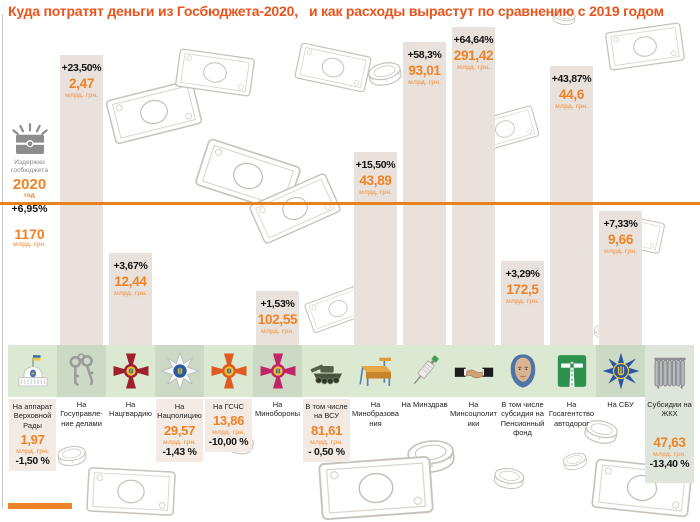 The height and width of the screenshot is (522, 700). Describe the element at coordinates (32, 461) in the screenshot. I see `growth-pct-label: -1,50 %` at that location.